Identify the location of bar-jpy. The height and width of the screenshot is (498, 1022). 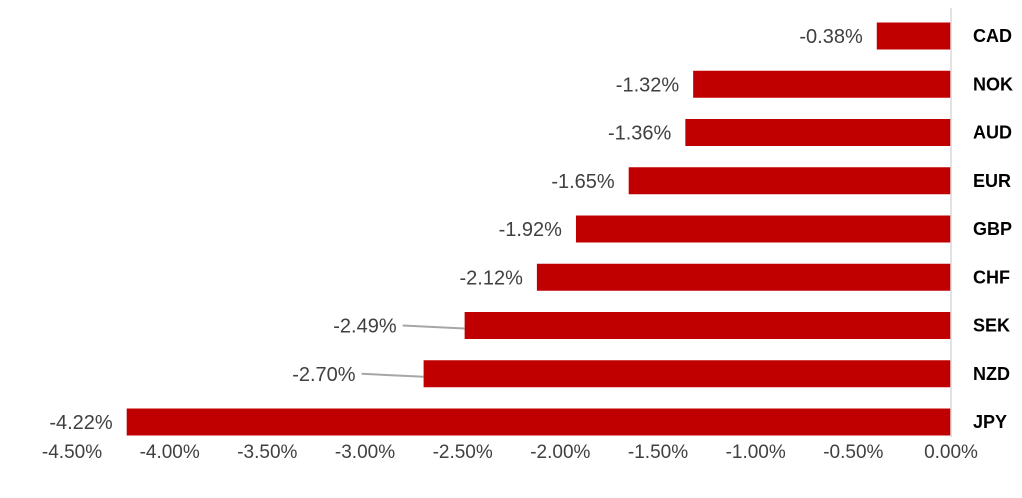
(538, 422).